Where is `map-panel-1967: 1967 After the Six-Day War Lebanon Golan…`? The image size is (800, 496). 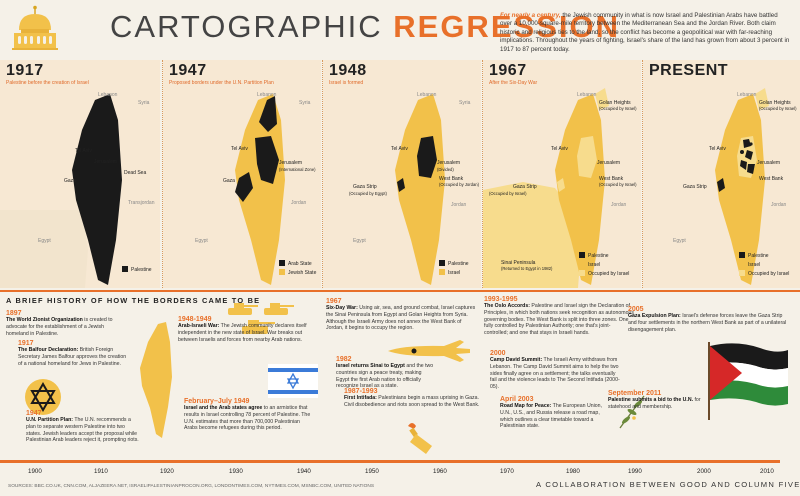 map-panel-1967: 1967 After the Six-Day War Lebanon Golan… is located at coordinates (561, 174).